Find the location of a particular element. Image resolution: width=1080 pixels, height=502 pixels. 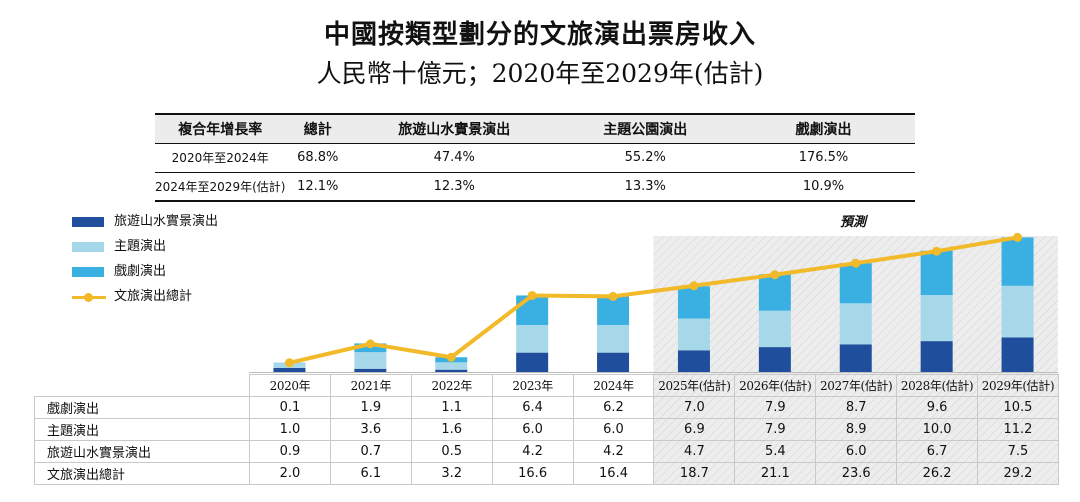

x-tick-label: 2021年 is located at coordinates (370, 385).